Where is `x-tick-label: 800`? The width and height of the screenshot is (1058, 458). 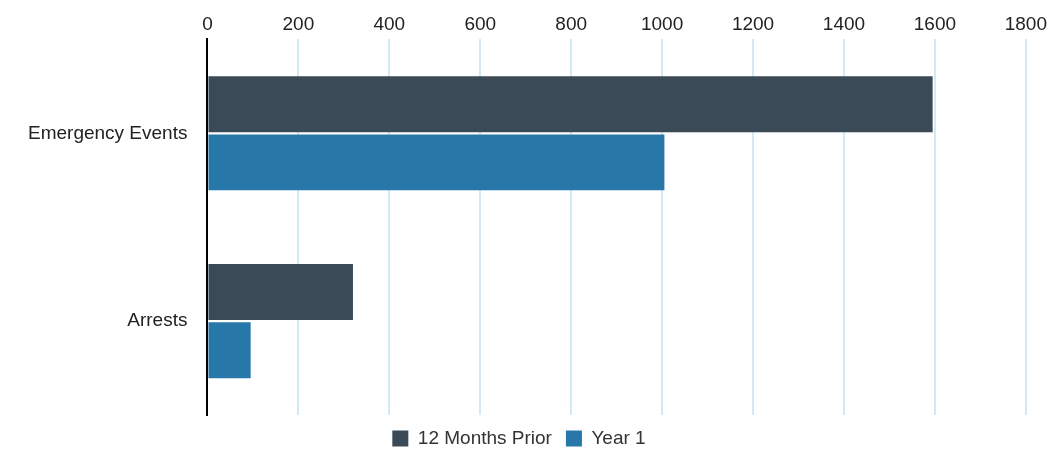 x-tick-label: 800 is located at coordinates (571, 24).